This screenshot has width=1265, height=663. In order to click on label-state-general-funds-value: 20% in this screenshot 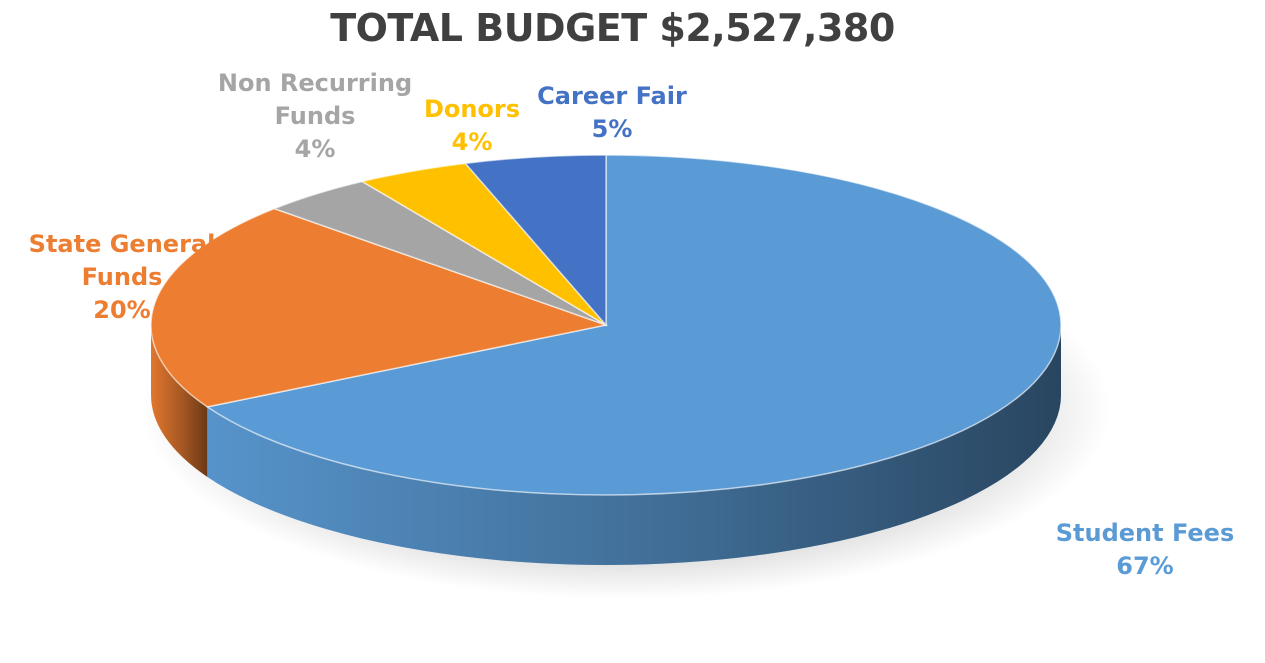, I will do `click(121, 310)`.